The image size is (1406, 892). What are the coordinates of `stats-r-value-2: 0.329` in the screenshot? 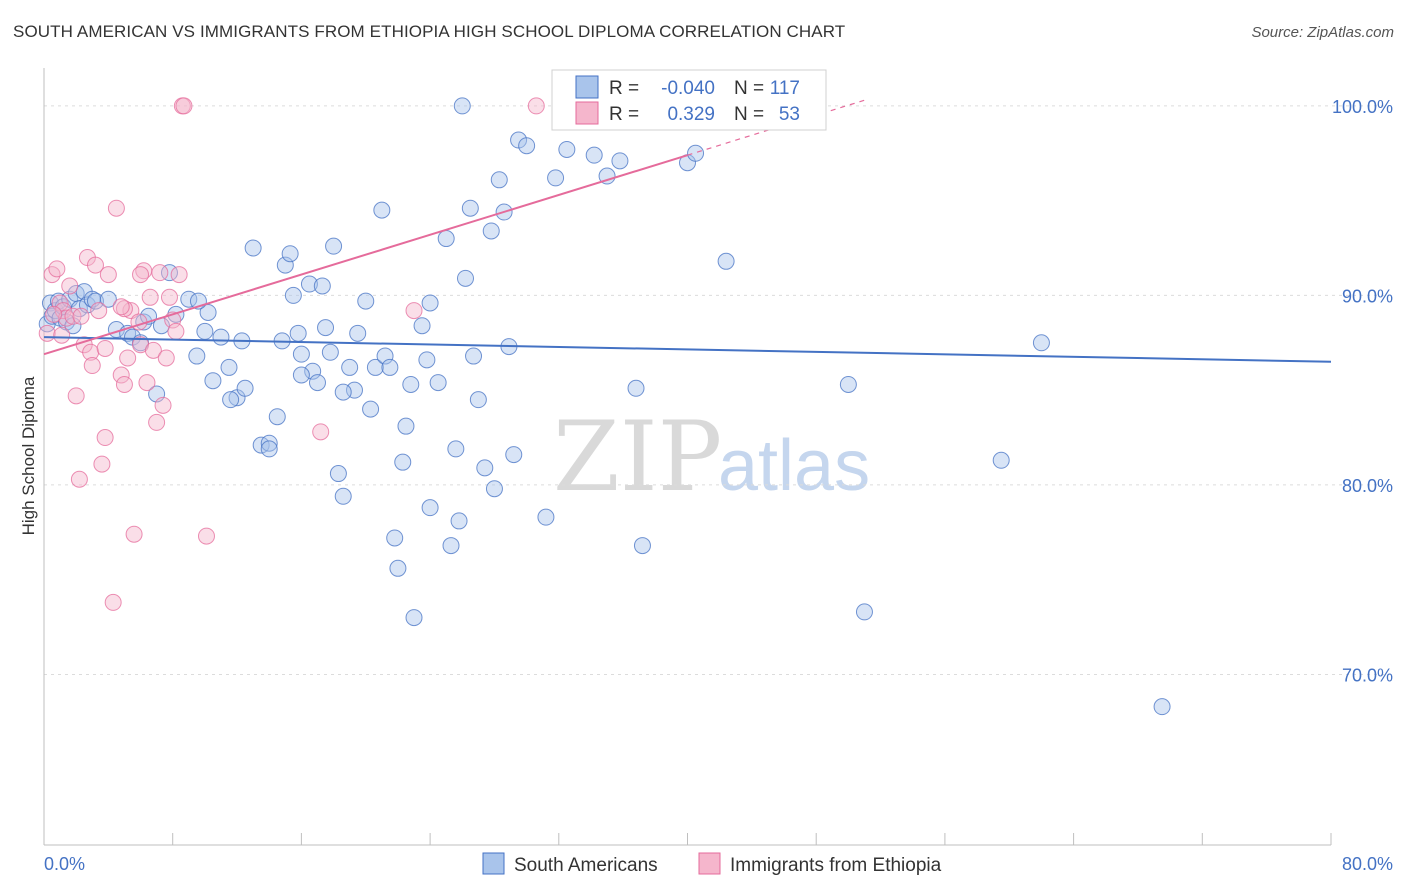 It's located at (691, 114).